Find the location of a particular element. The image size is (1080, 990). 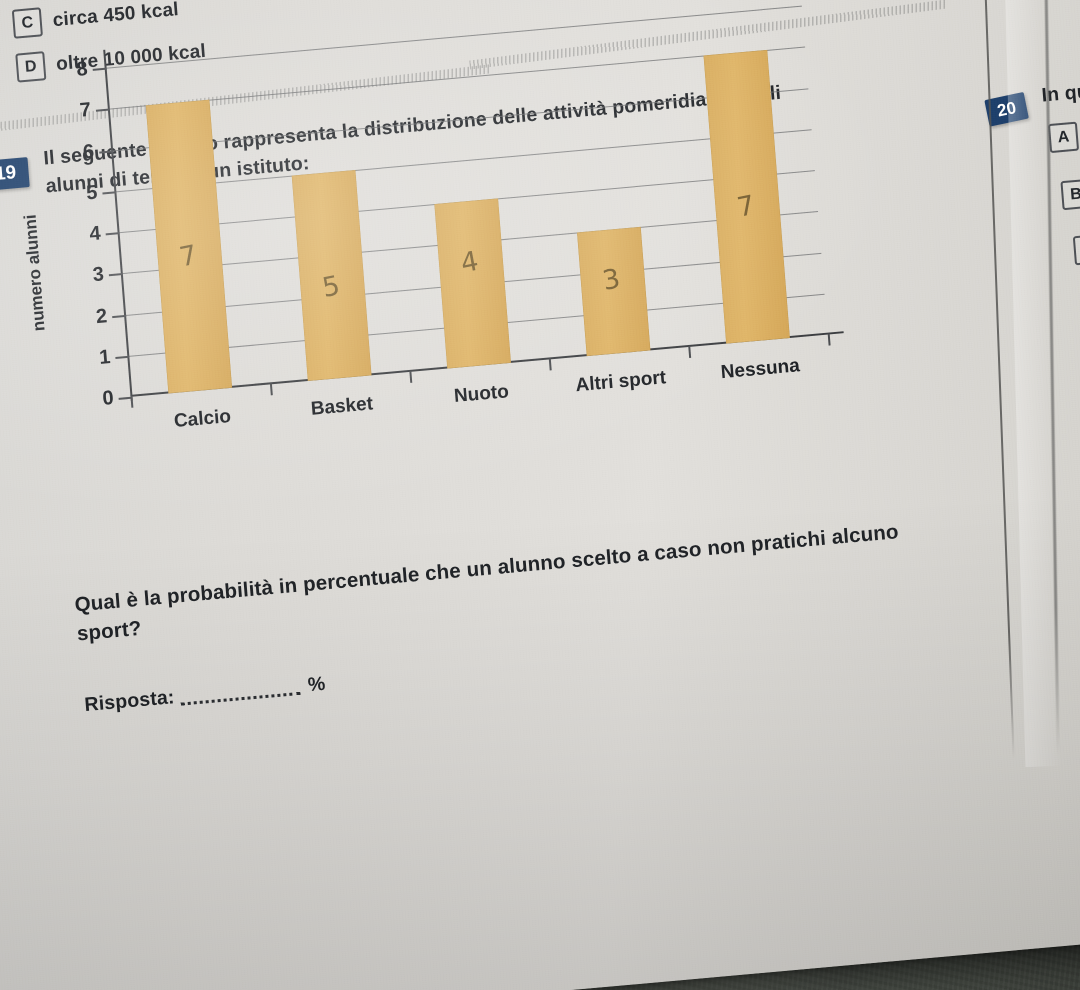

next-option-a: A is located at coordinates (1063, 137).